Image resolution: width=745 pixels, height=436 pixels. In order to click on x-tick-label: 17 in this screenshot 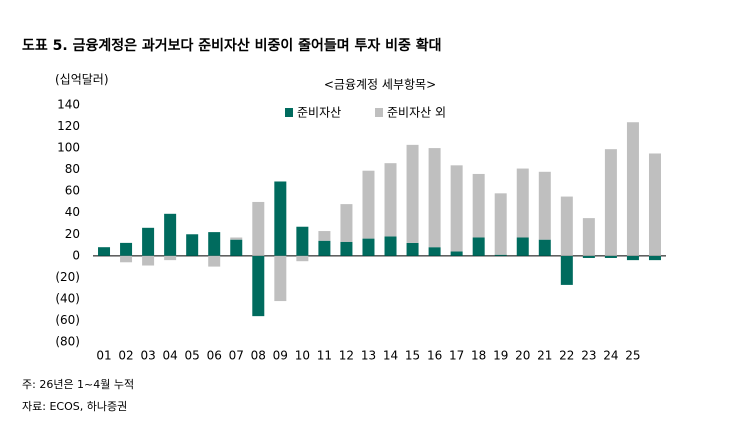, I will do `click(456, 356)`.